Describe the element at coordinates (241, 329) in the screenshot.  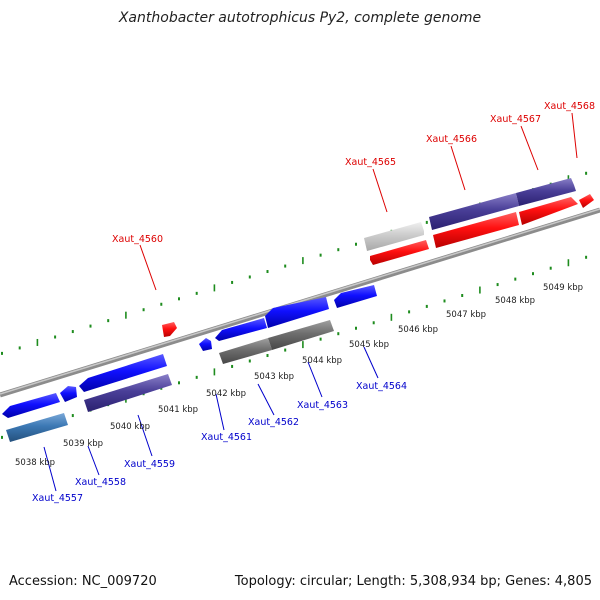
I see `gene-xaut-4561b` at that location.